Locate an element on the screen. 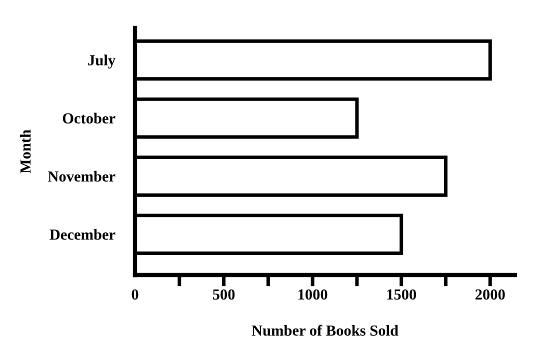 This screenshot has height=352, width=545. x-tick-label: 2000 is located at coordinates (490, 294).